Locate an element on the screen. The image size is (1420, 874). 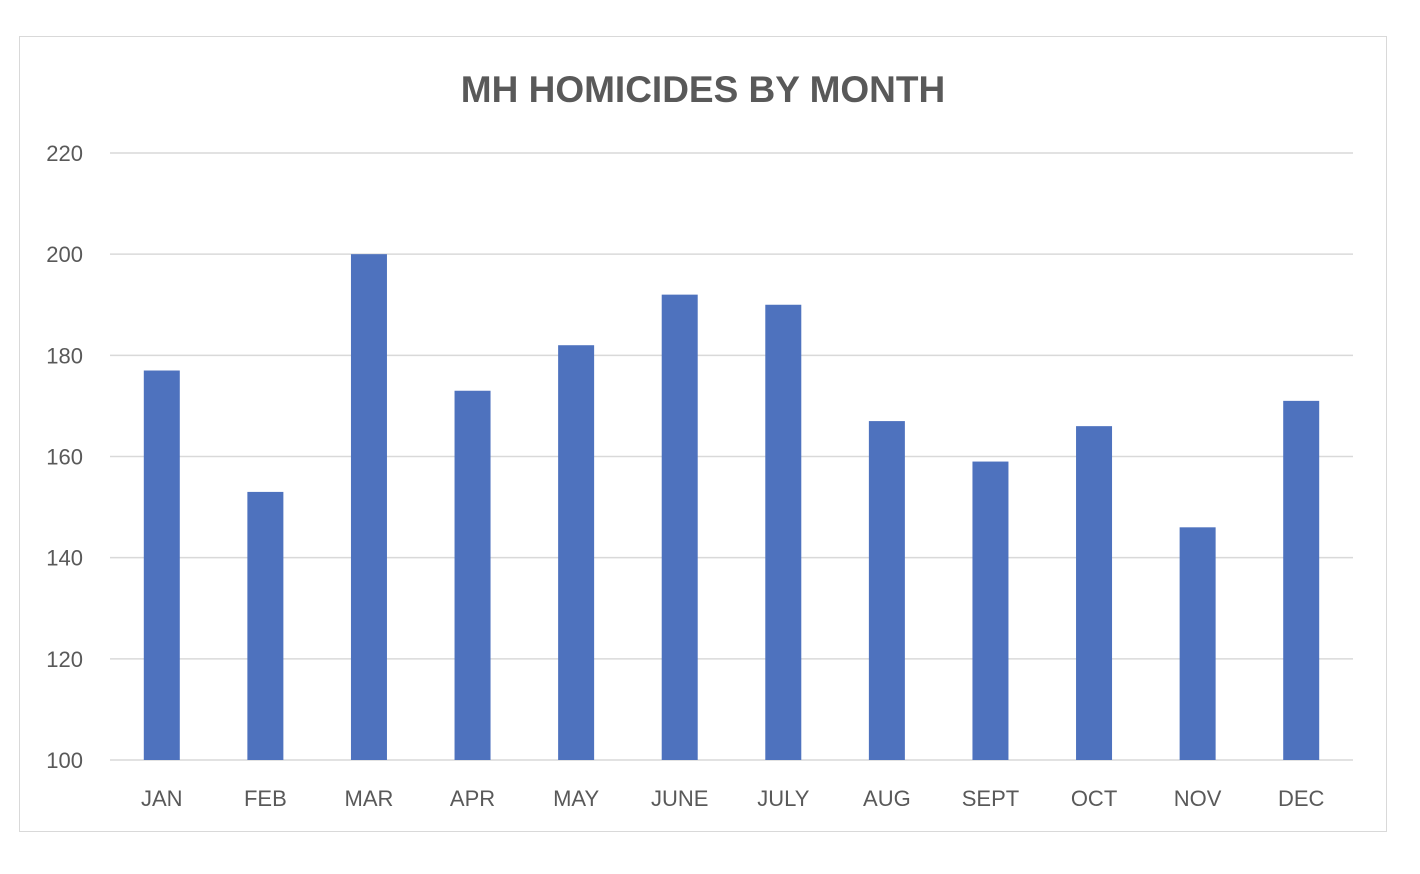
y-tick-label: 180 is located at coordinates (64, 355).